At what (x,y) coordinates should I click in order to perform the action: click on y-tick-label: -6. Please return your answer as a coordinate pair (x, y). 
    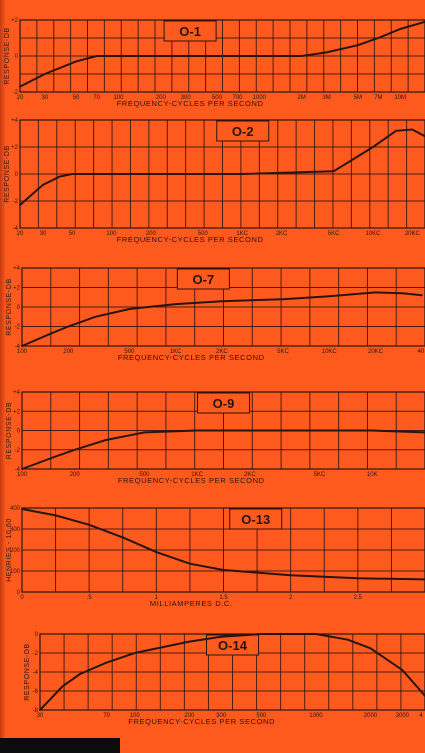
    Looking at the image, I should click on (36, 692).